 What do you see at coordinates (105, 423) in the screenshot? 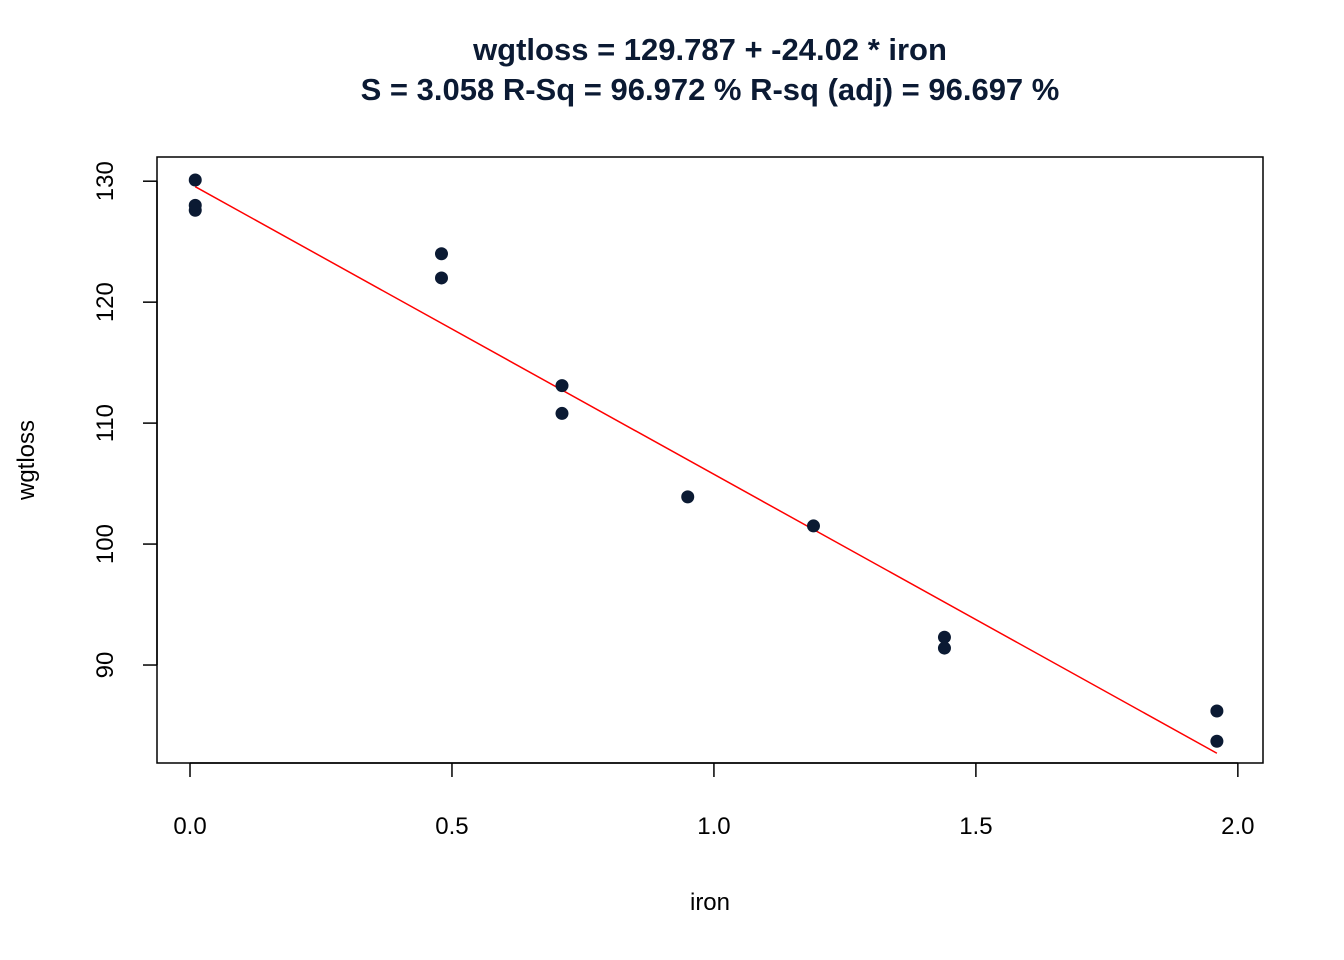
I see `y-tick-label: 110` at bounding box center [105, 423].